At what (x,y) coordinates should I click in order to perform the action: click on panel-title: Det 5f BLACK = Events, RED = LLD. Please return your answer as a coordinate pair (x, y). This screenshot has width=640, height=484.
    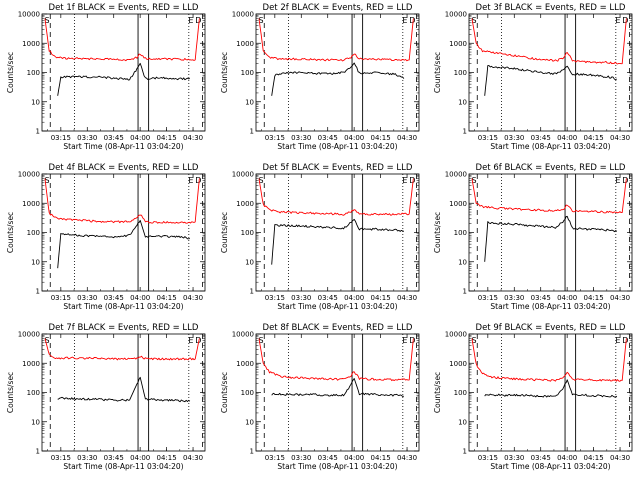
    Looking at the image, I should click on (338, 168).